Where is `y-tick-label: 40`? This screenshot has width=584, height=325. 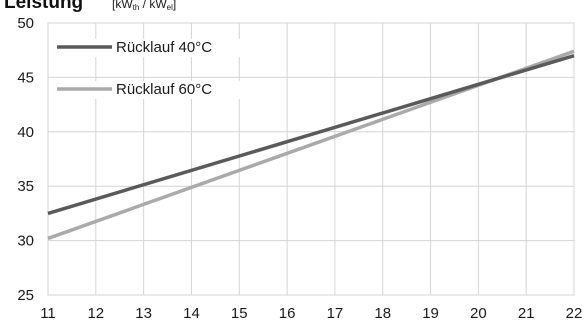 y-tick-label: 40 is located at coordinates (25, 132).